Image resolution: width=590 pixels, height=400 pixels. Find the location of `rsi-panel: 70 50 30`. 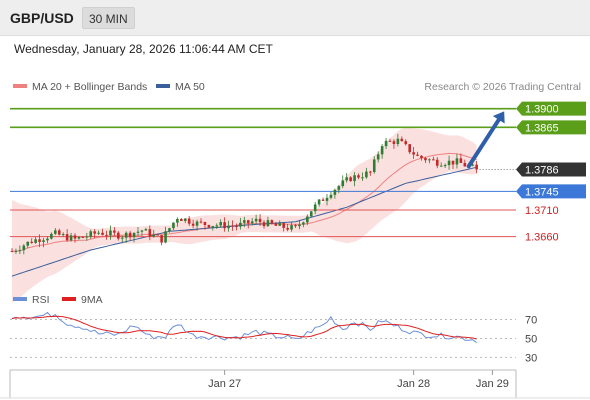

rsi-panel: 70 50 30 is located at coordinates (273, 337).